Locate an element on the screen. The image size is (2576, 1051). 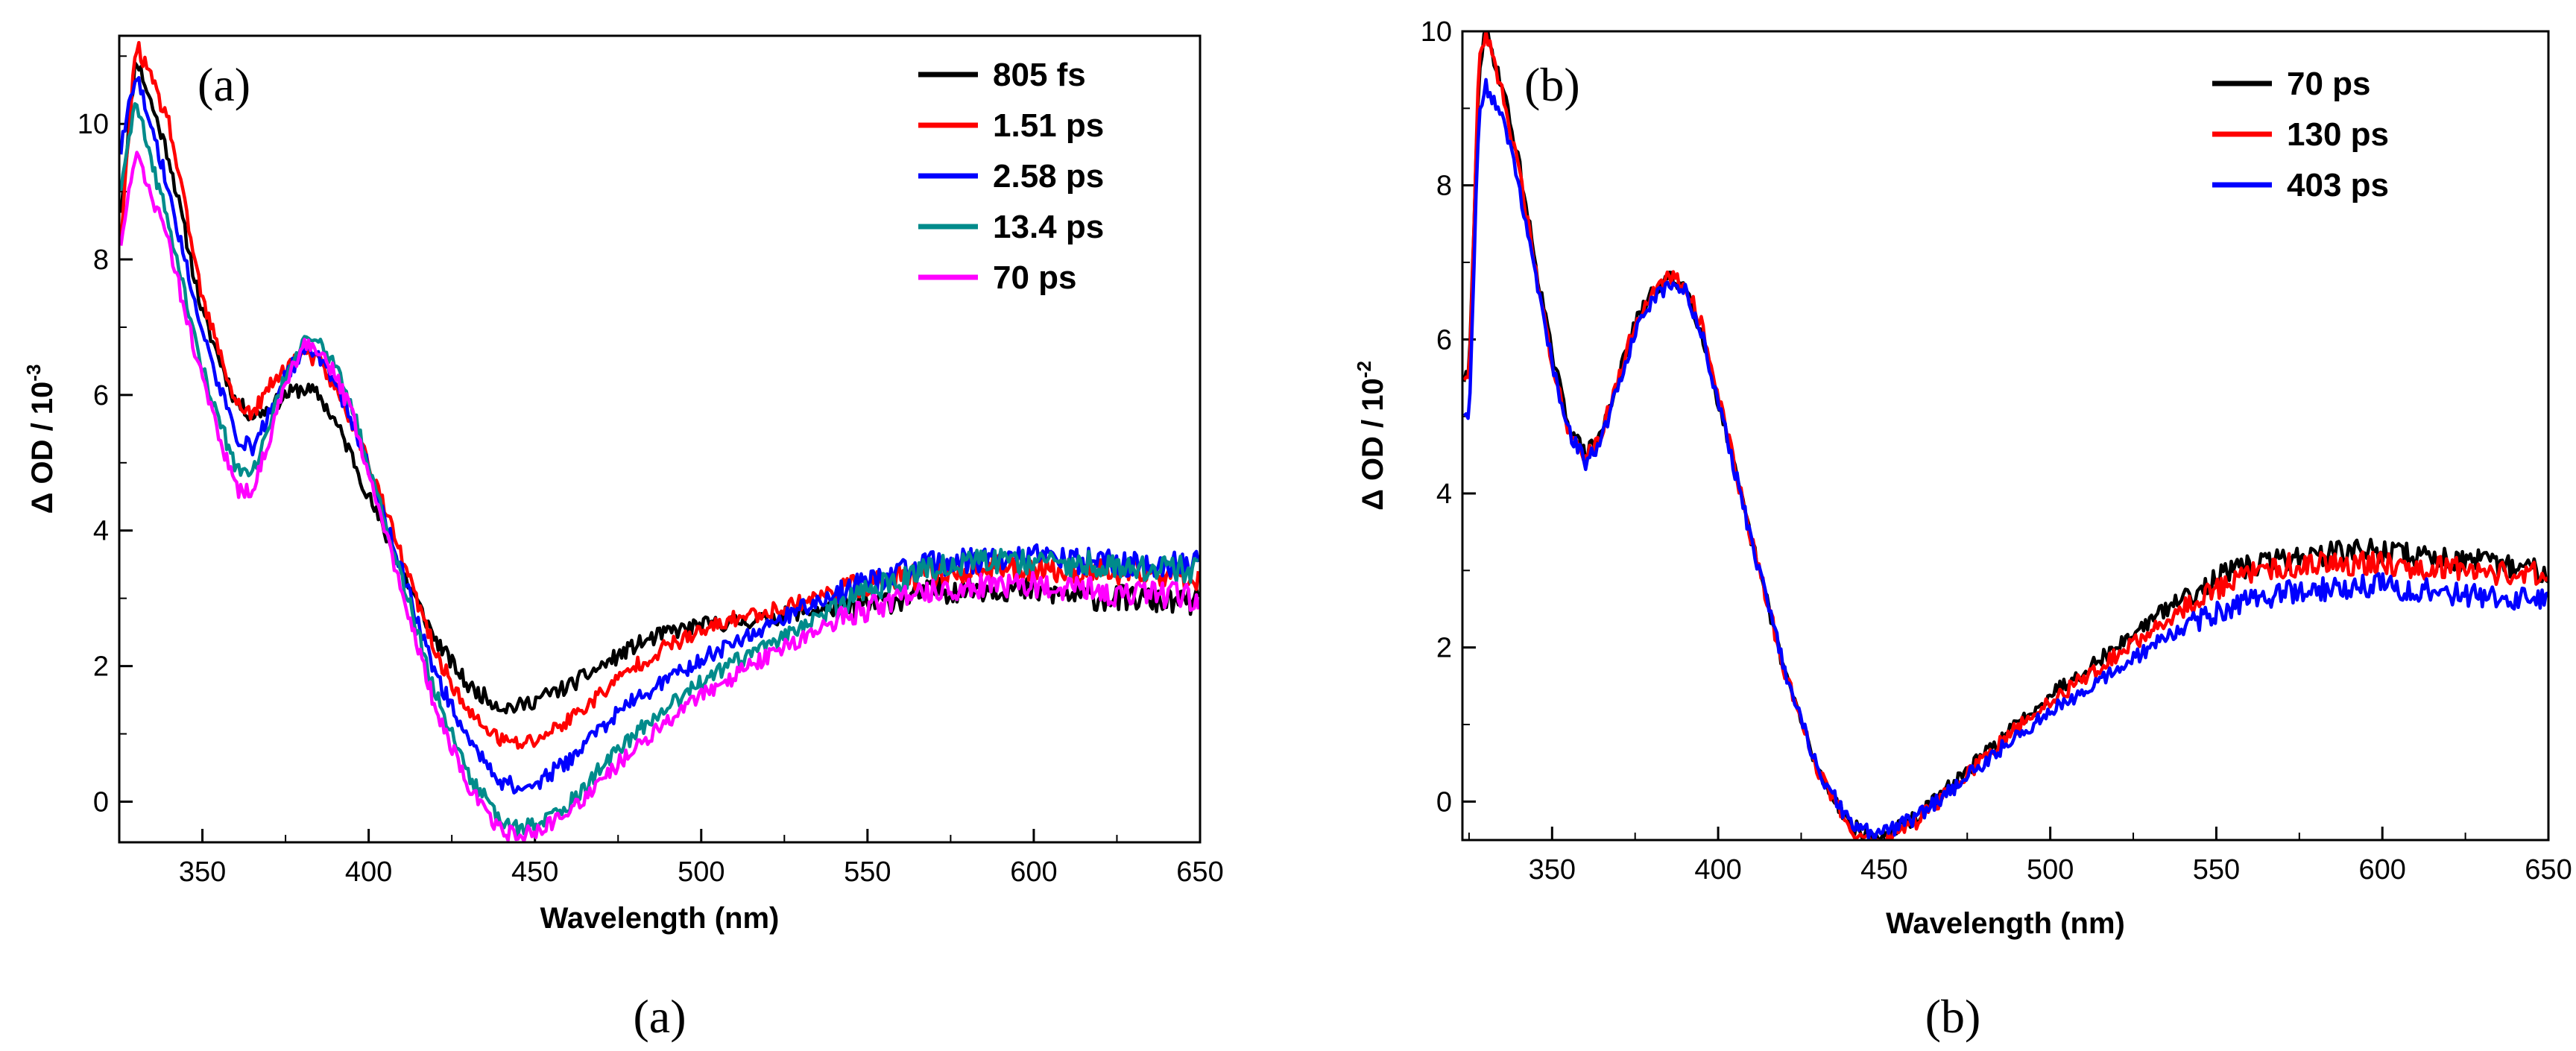
a-y-axis-title: Δ OD / 10-3 is located at coordinates (40, 439).